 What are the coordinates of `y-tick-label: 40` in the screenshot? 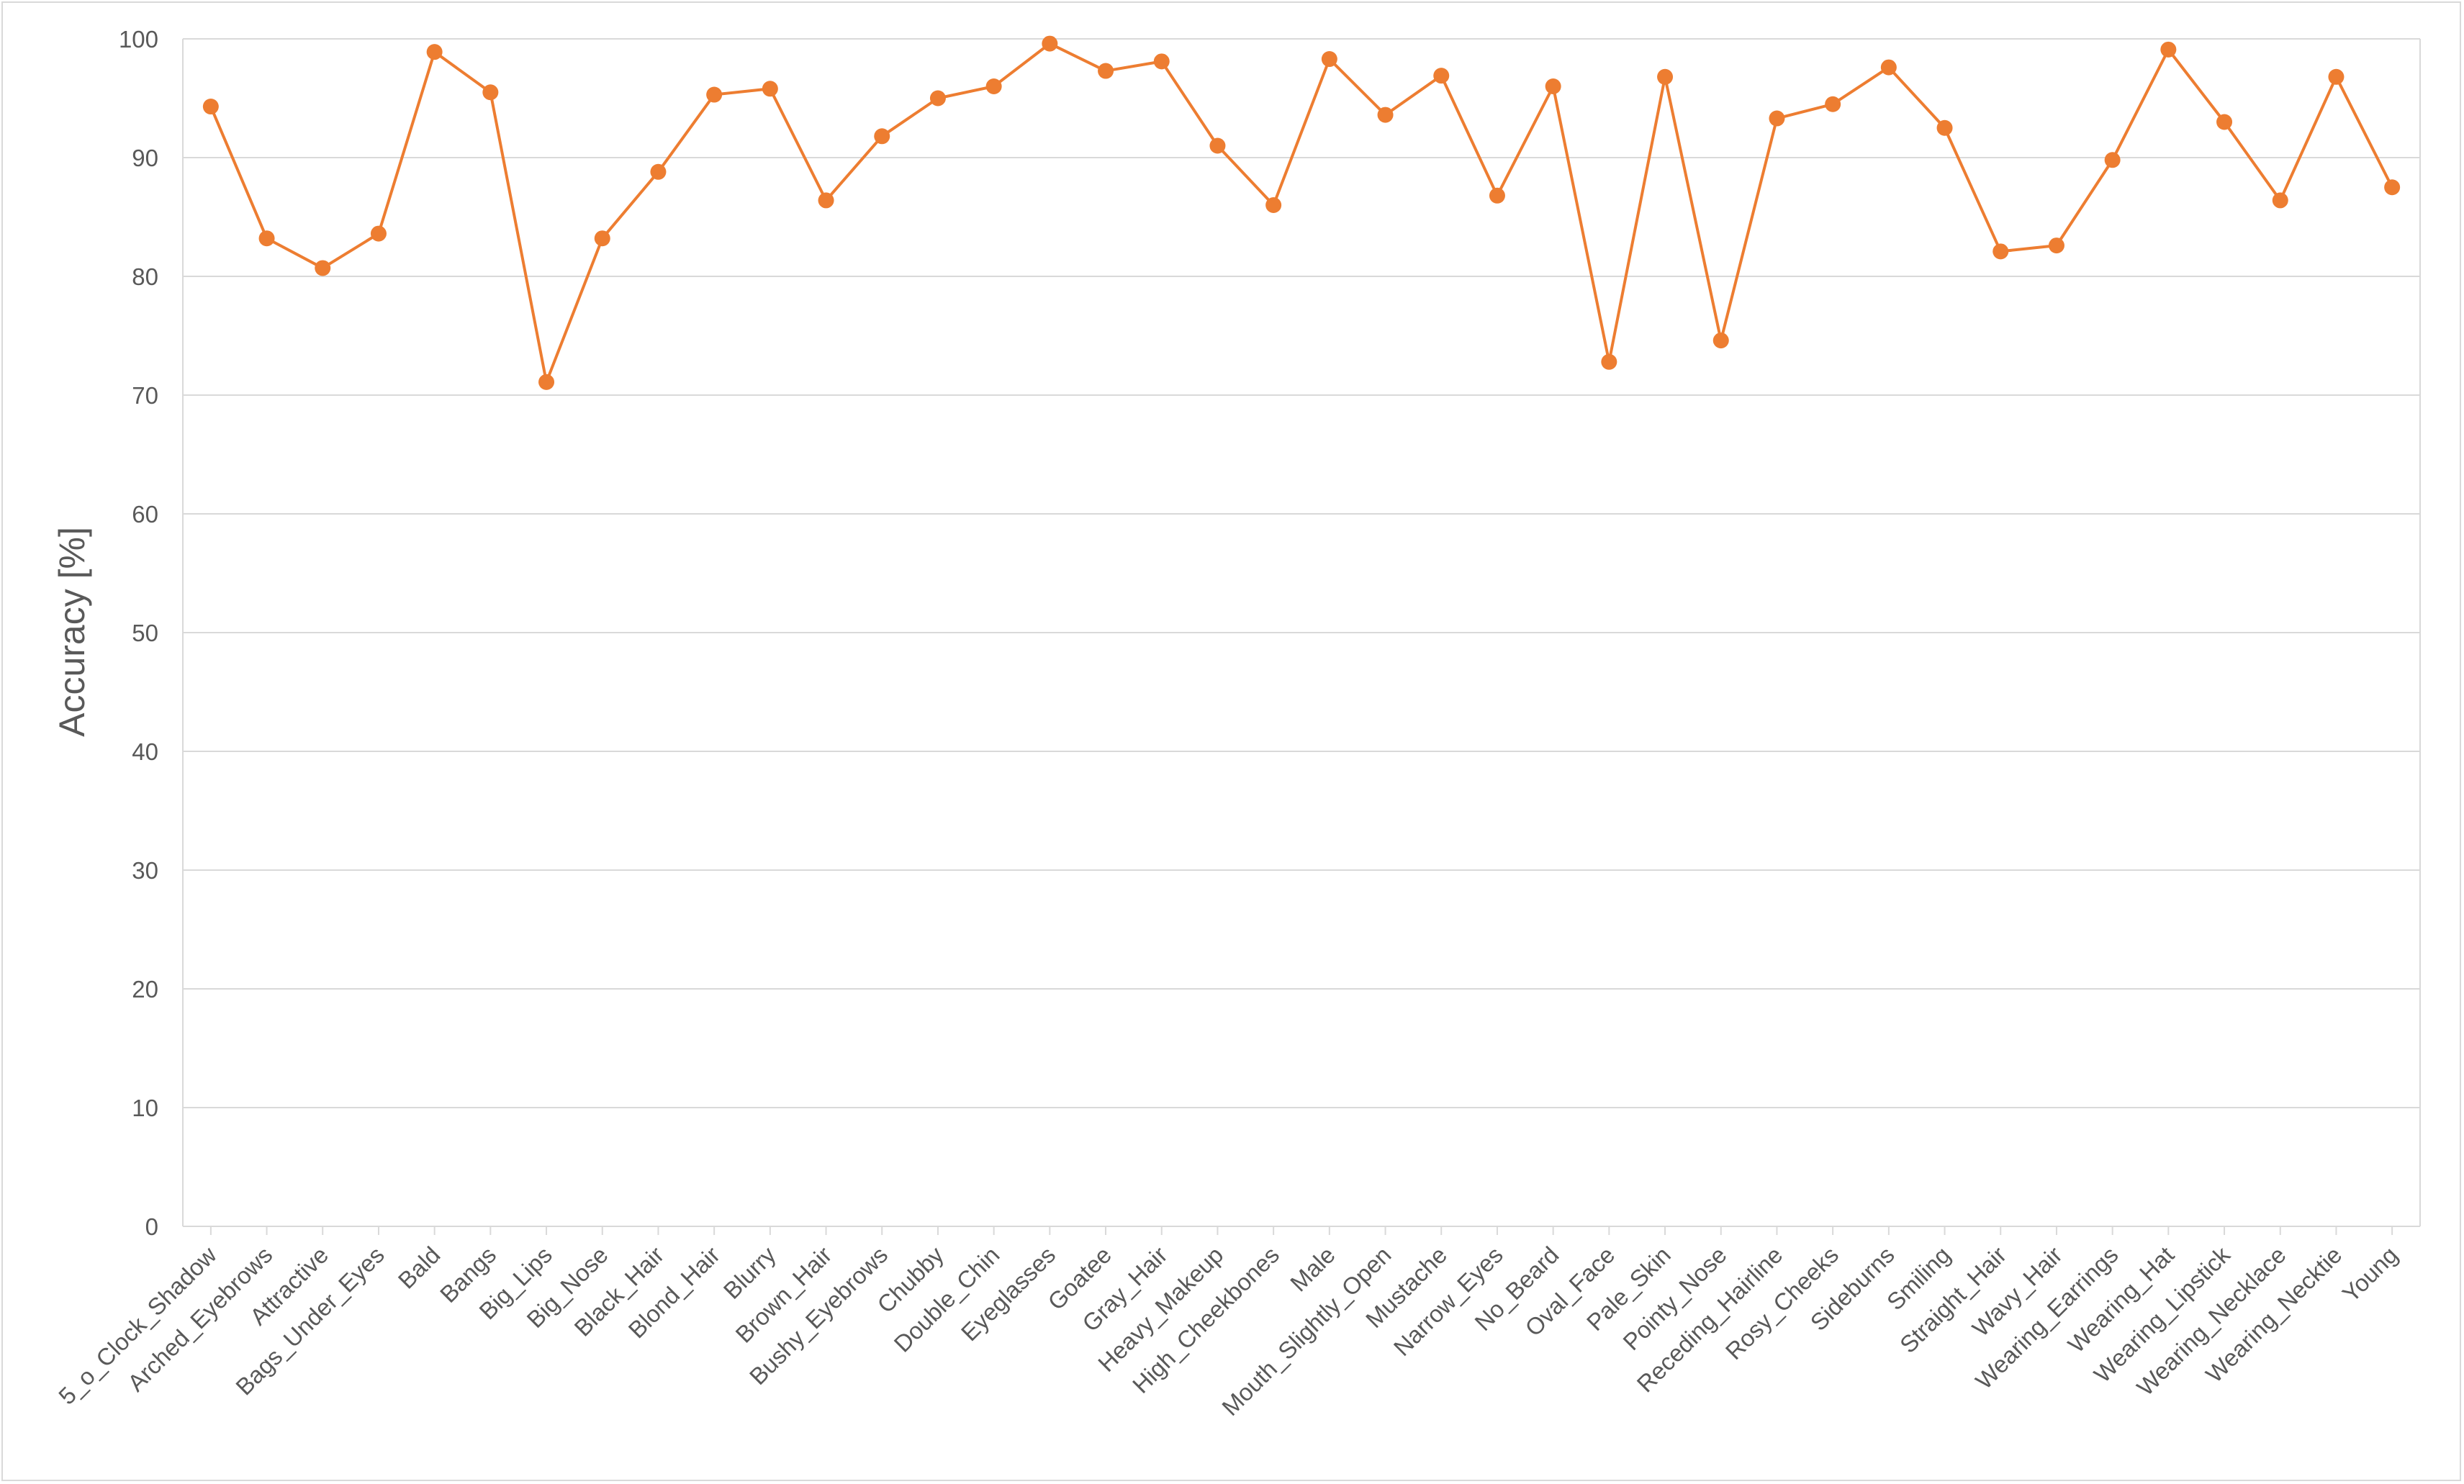 It's located at (145, 751).